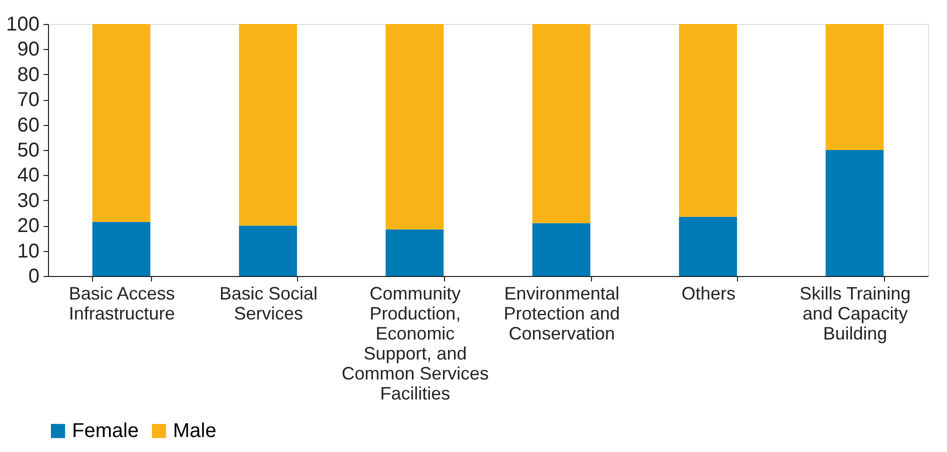 The image size is (947, 452). What do you see at coordinates (28, 49) in the screenshot?
I see `y-tick-label: 90` at bounding box center [28, 49].